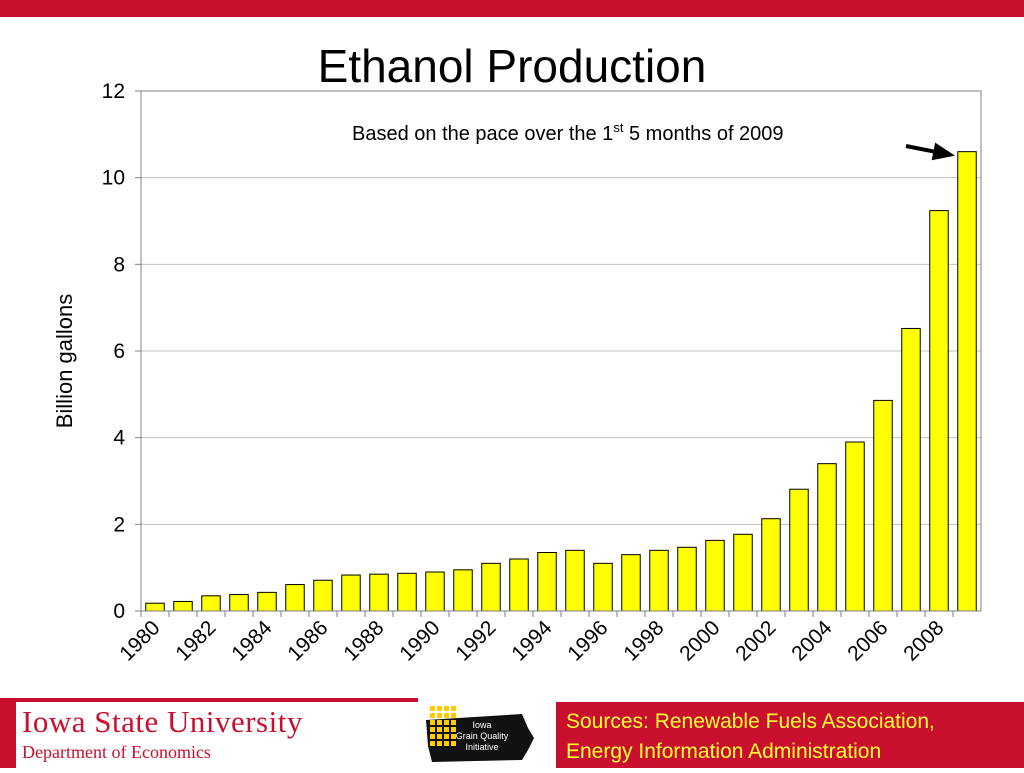 Image resolution: width=1024 pixels, height=773 pixels. What do you see at coordinates (211, 603) in the screenshot?
I see `bar-1982` at bounding box center [211, 603].